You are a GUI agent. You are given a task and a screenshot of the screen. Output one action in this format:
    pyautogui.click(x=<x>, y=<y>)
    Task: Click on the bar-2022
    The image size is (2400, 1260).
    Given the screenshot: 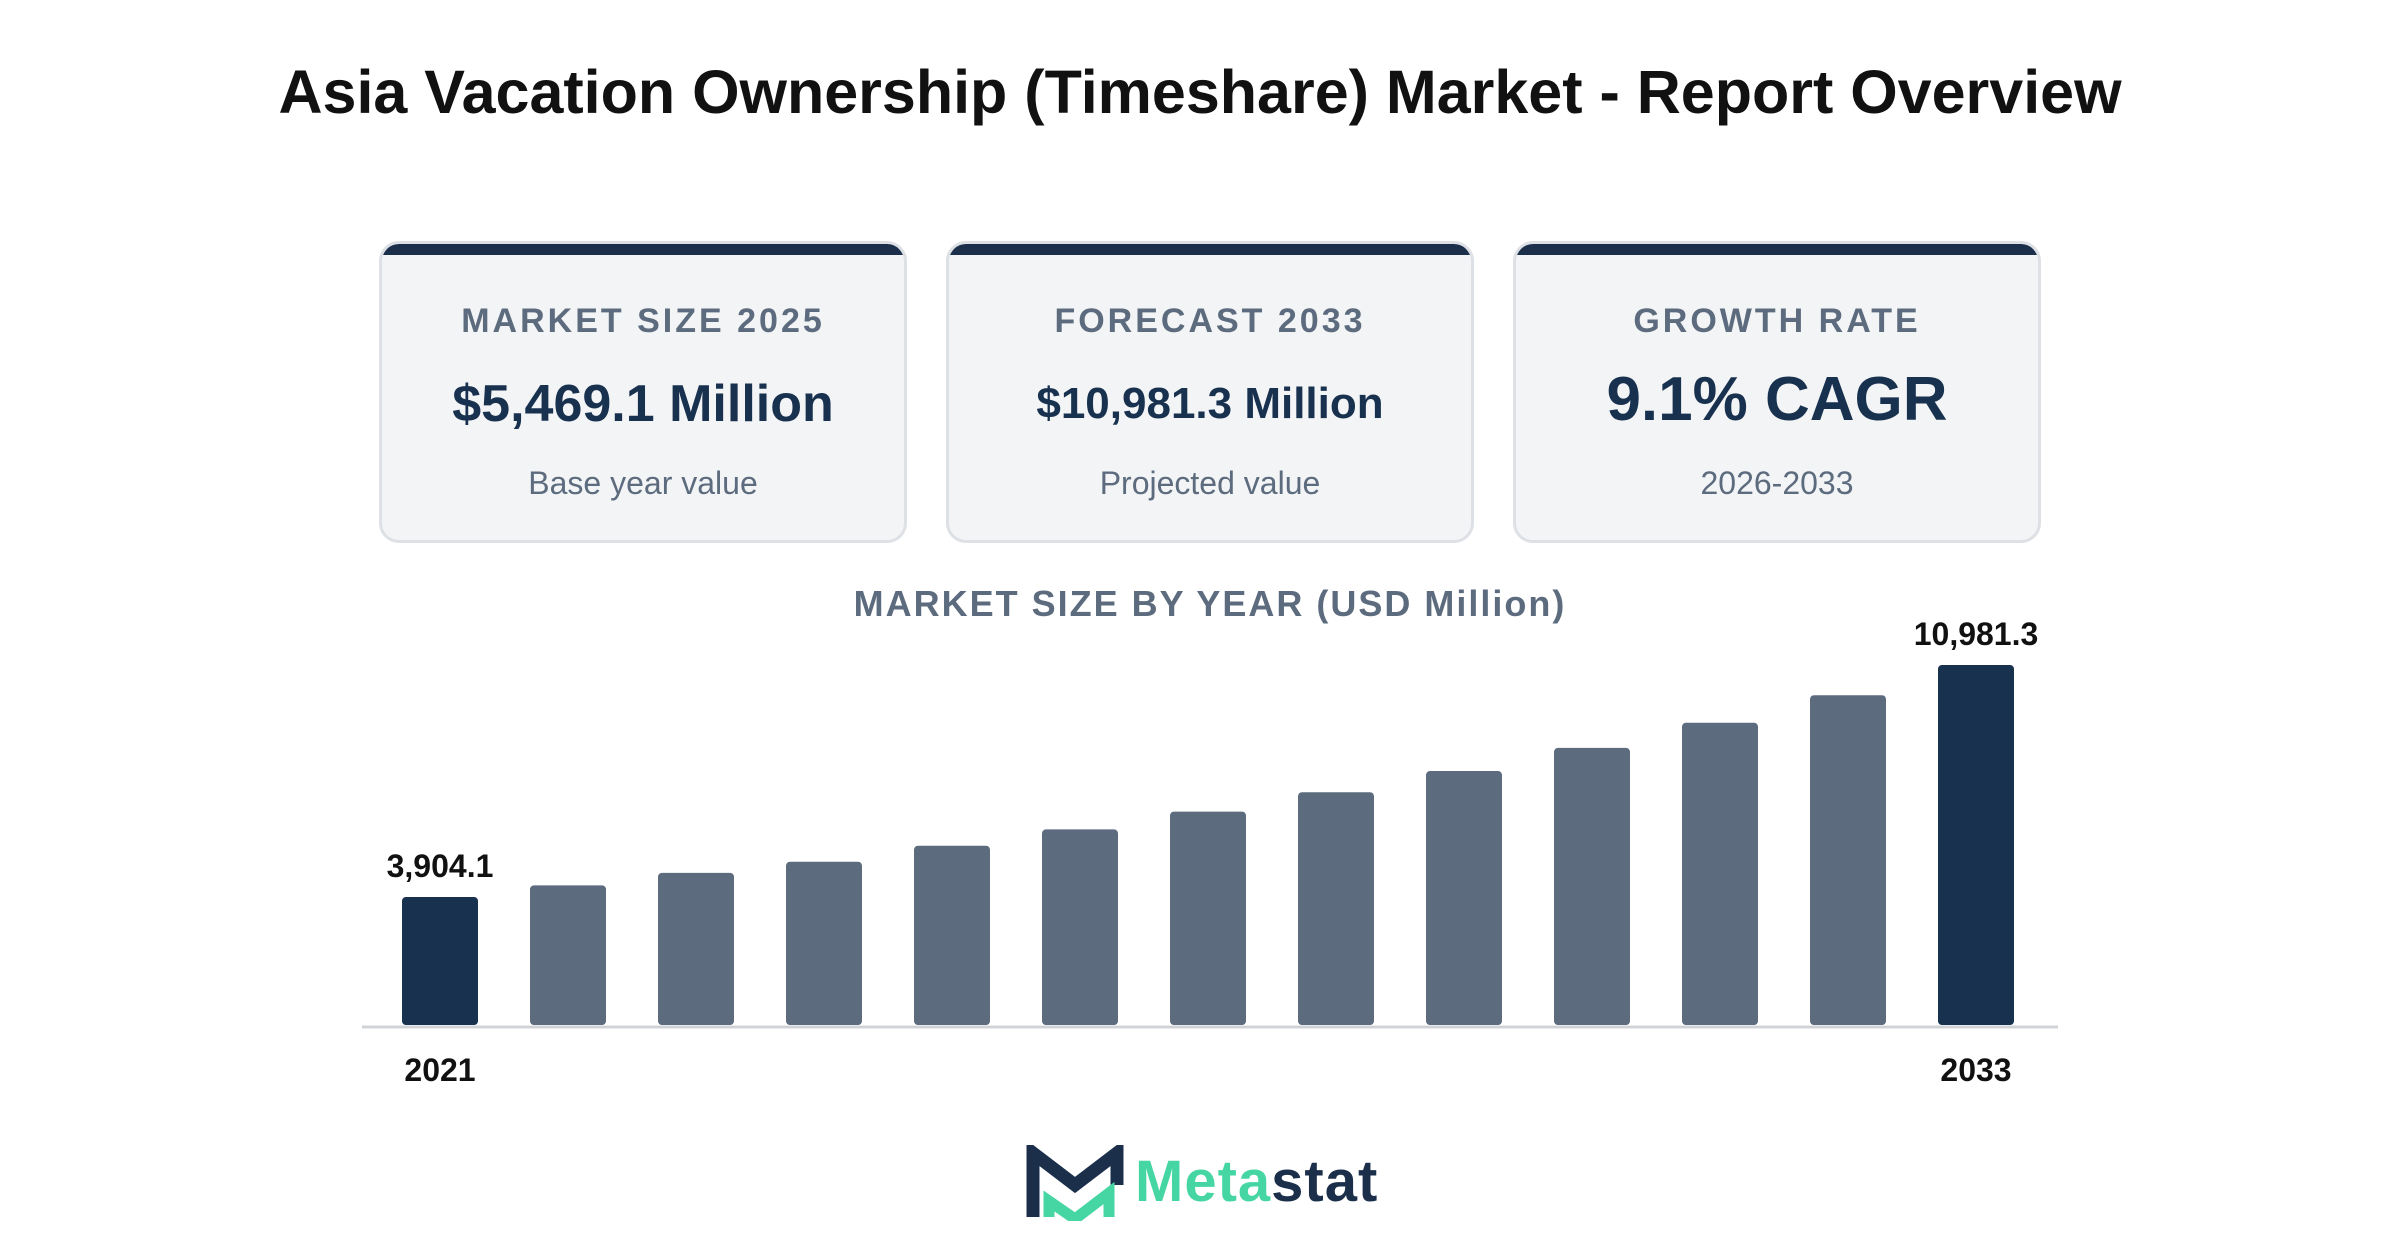 What is the action you would take?
    pyautogui.click(x=568, y=955)
    